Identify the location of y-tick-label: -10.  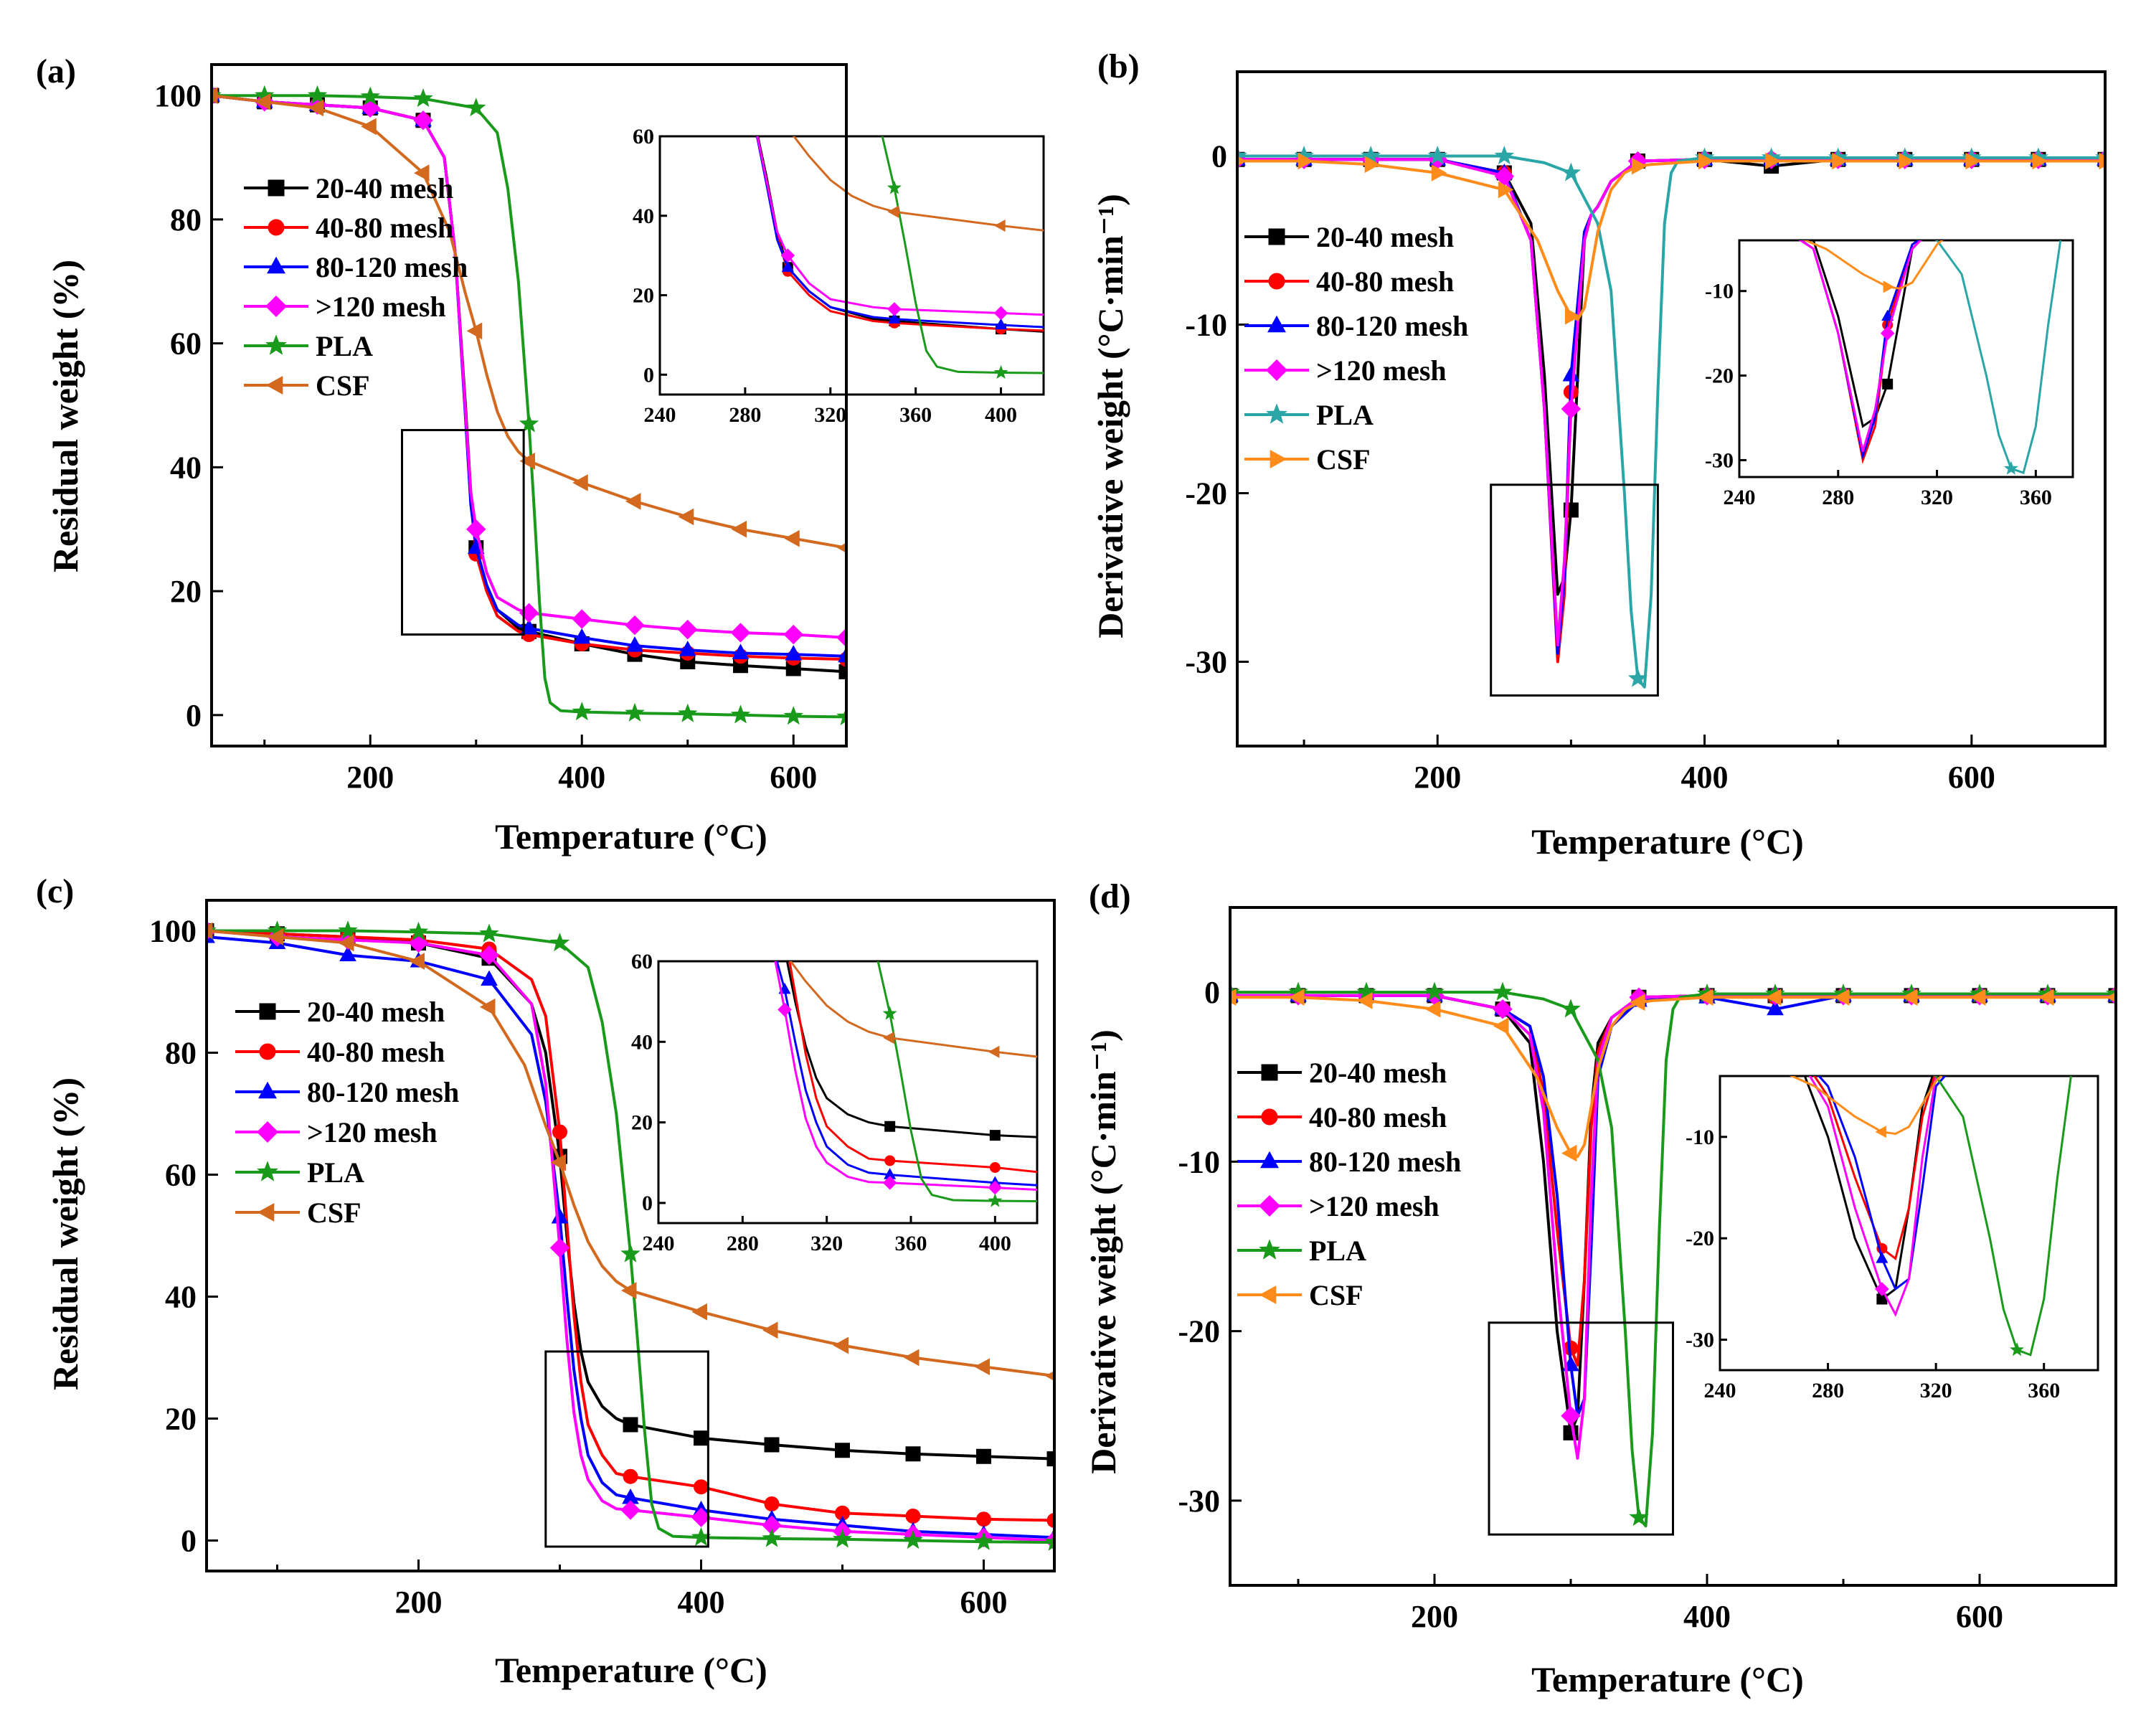
(1206, 325).